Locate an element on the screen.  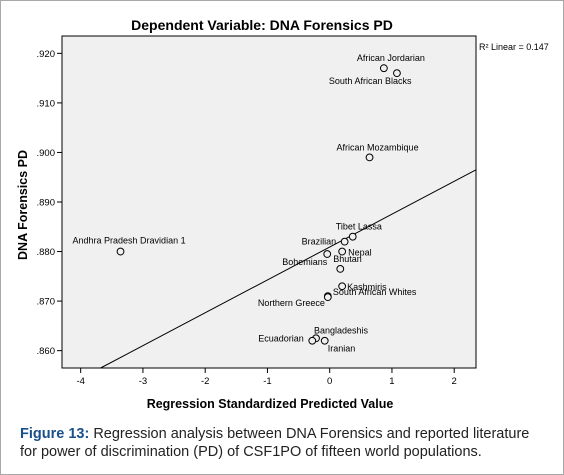
point-label: Andhra Pradesh Dravidian 1 is located at coordinates (129, 241).